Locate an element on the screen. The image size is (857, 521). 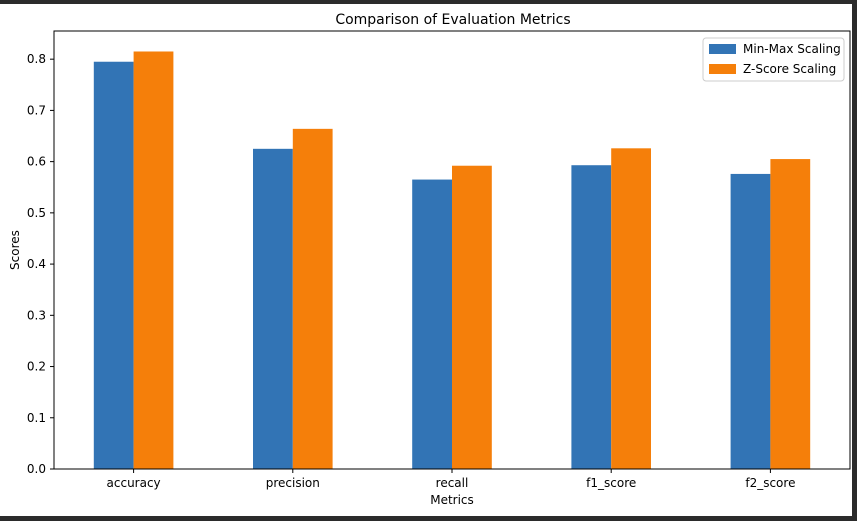
x-axis: accuracy precision recall f1_score f2_score is located at coordinates (451, 479).